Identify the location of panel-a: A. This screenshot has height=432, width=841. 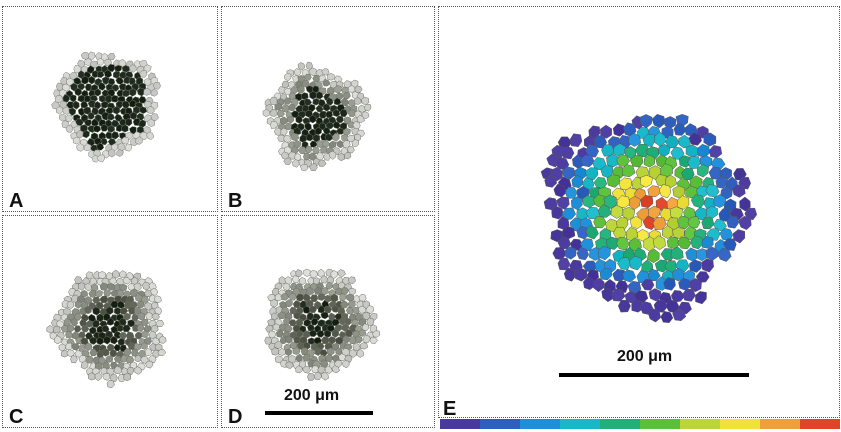
(110, 109).